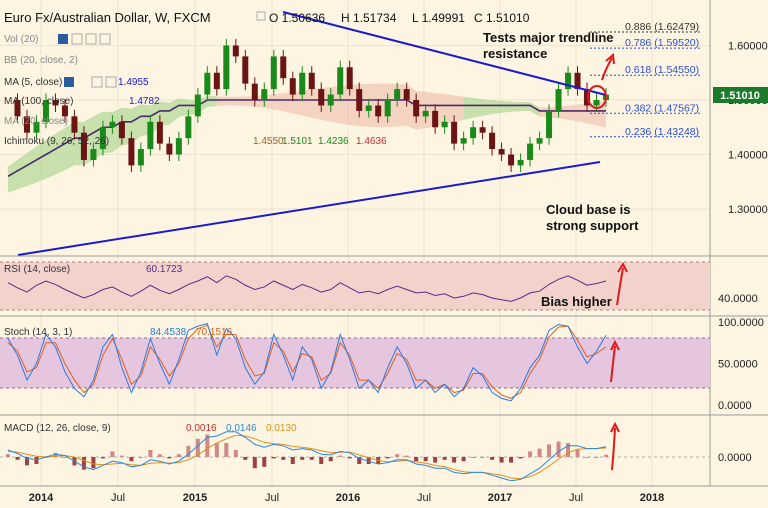 Image resolution: width=768 pixels, height=508 pixels. I want to click on vol-close-icon, so click(105, 39).